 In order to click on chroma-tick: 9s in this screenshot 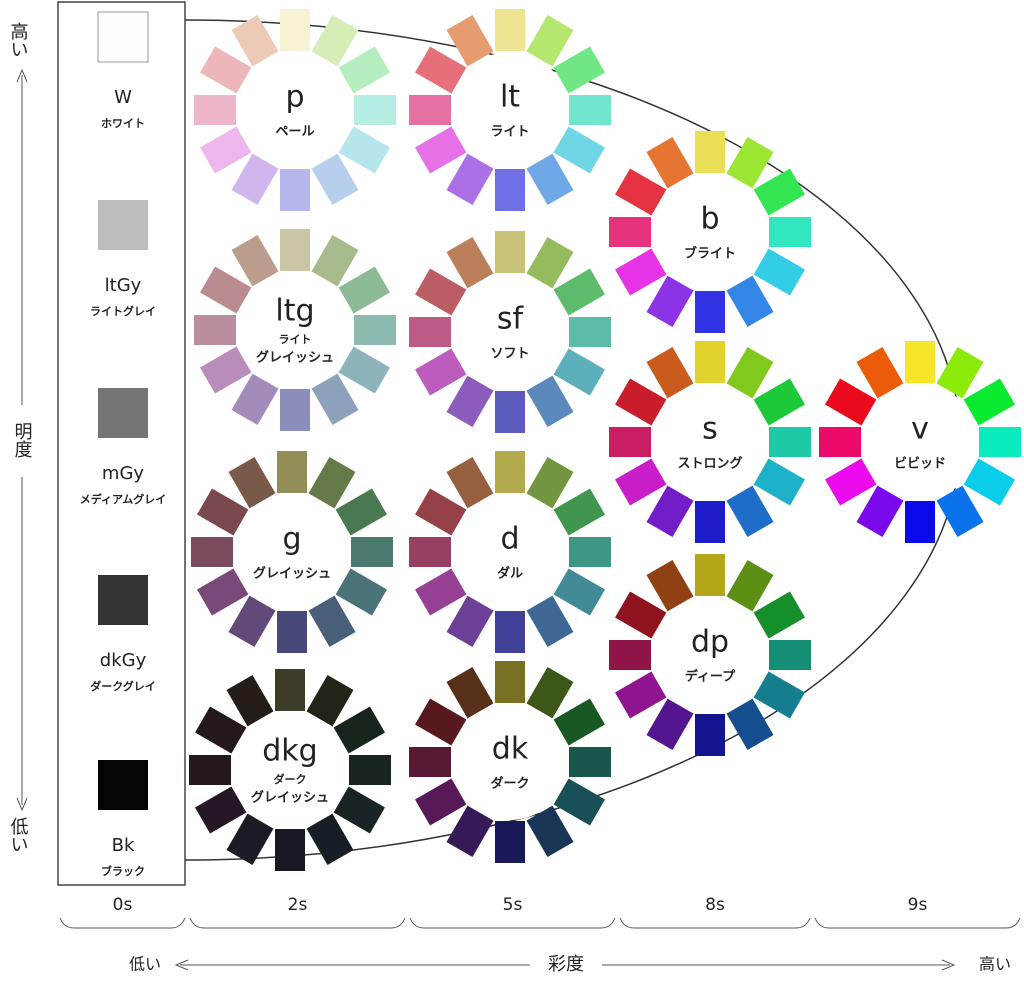, I will do `click(918, 905)`.